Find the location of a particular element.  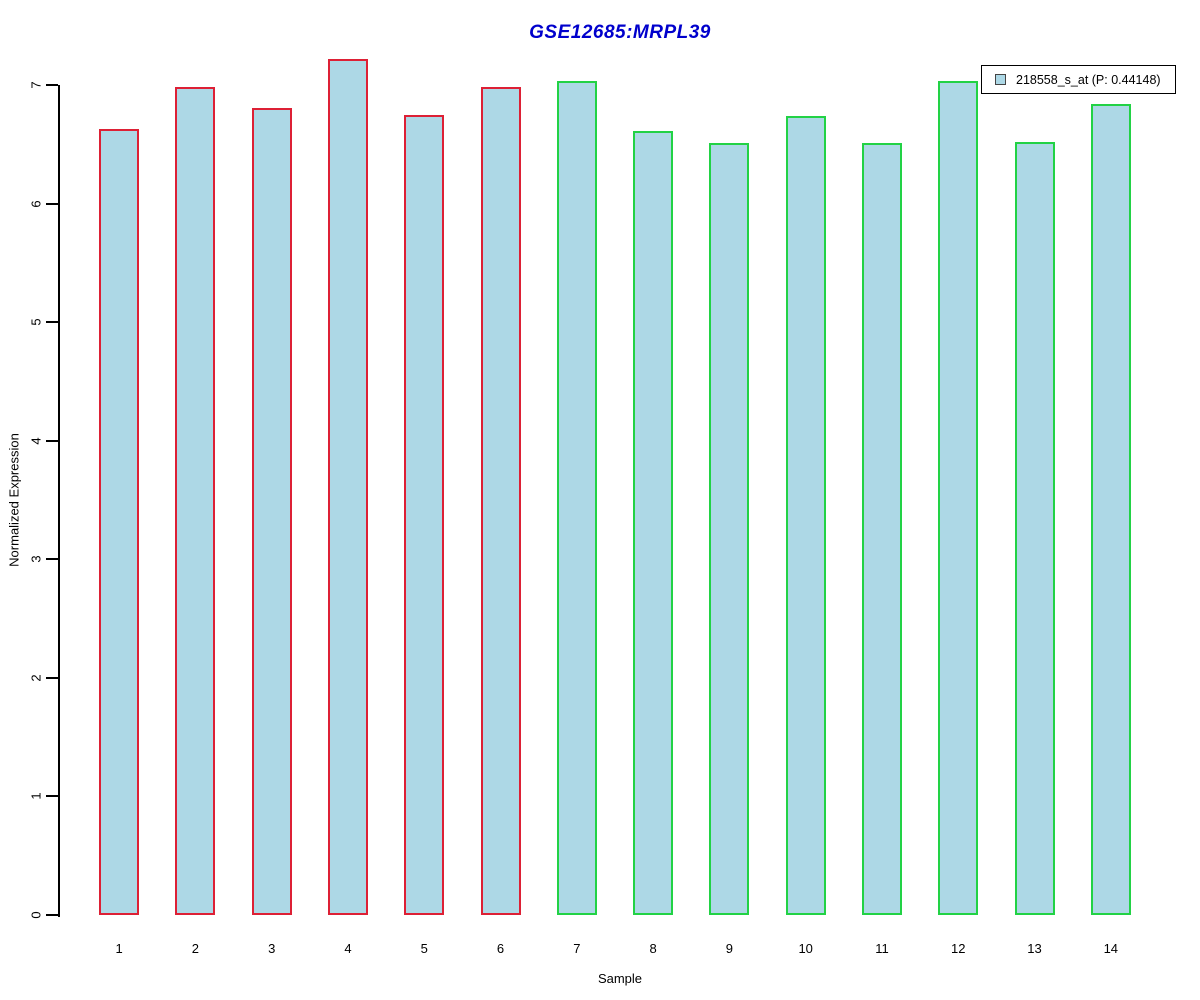

bar-slot: 10 is located at coordinates (806, 535).